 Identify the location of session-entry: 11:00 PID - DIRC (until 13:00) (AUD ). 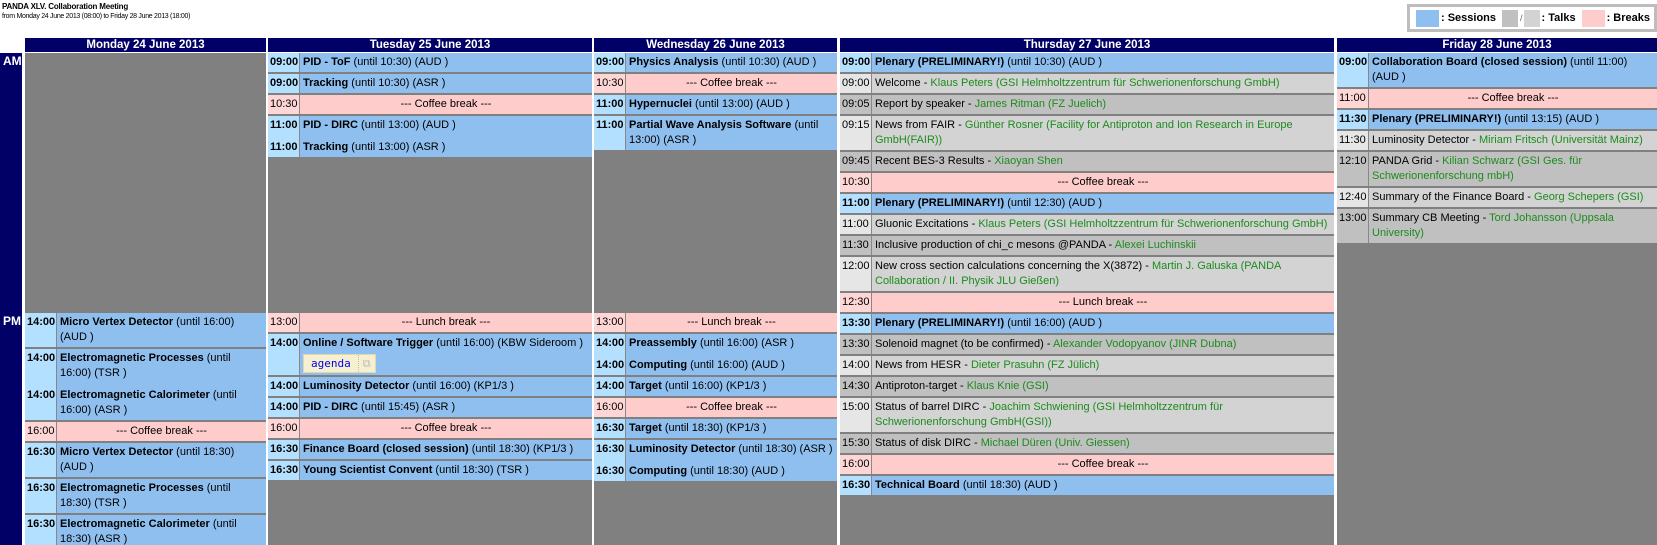
(430, 125).